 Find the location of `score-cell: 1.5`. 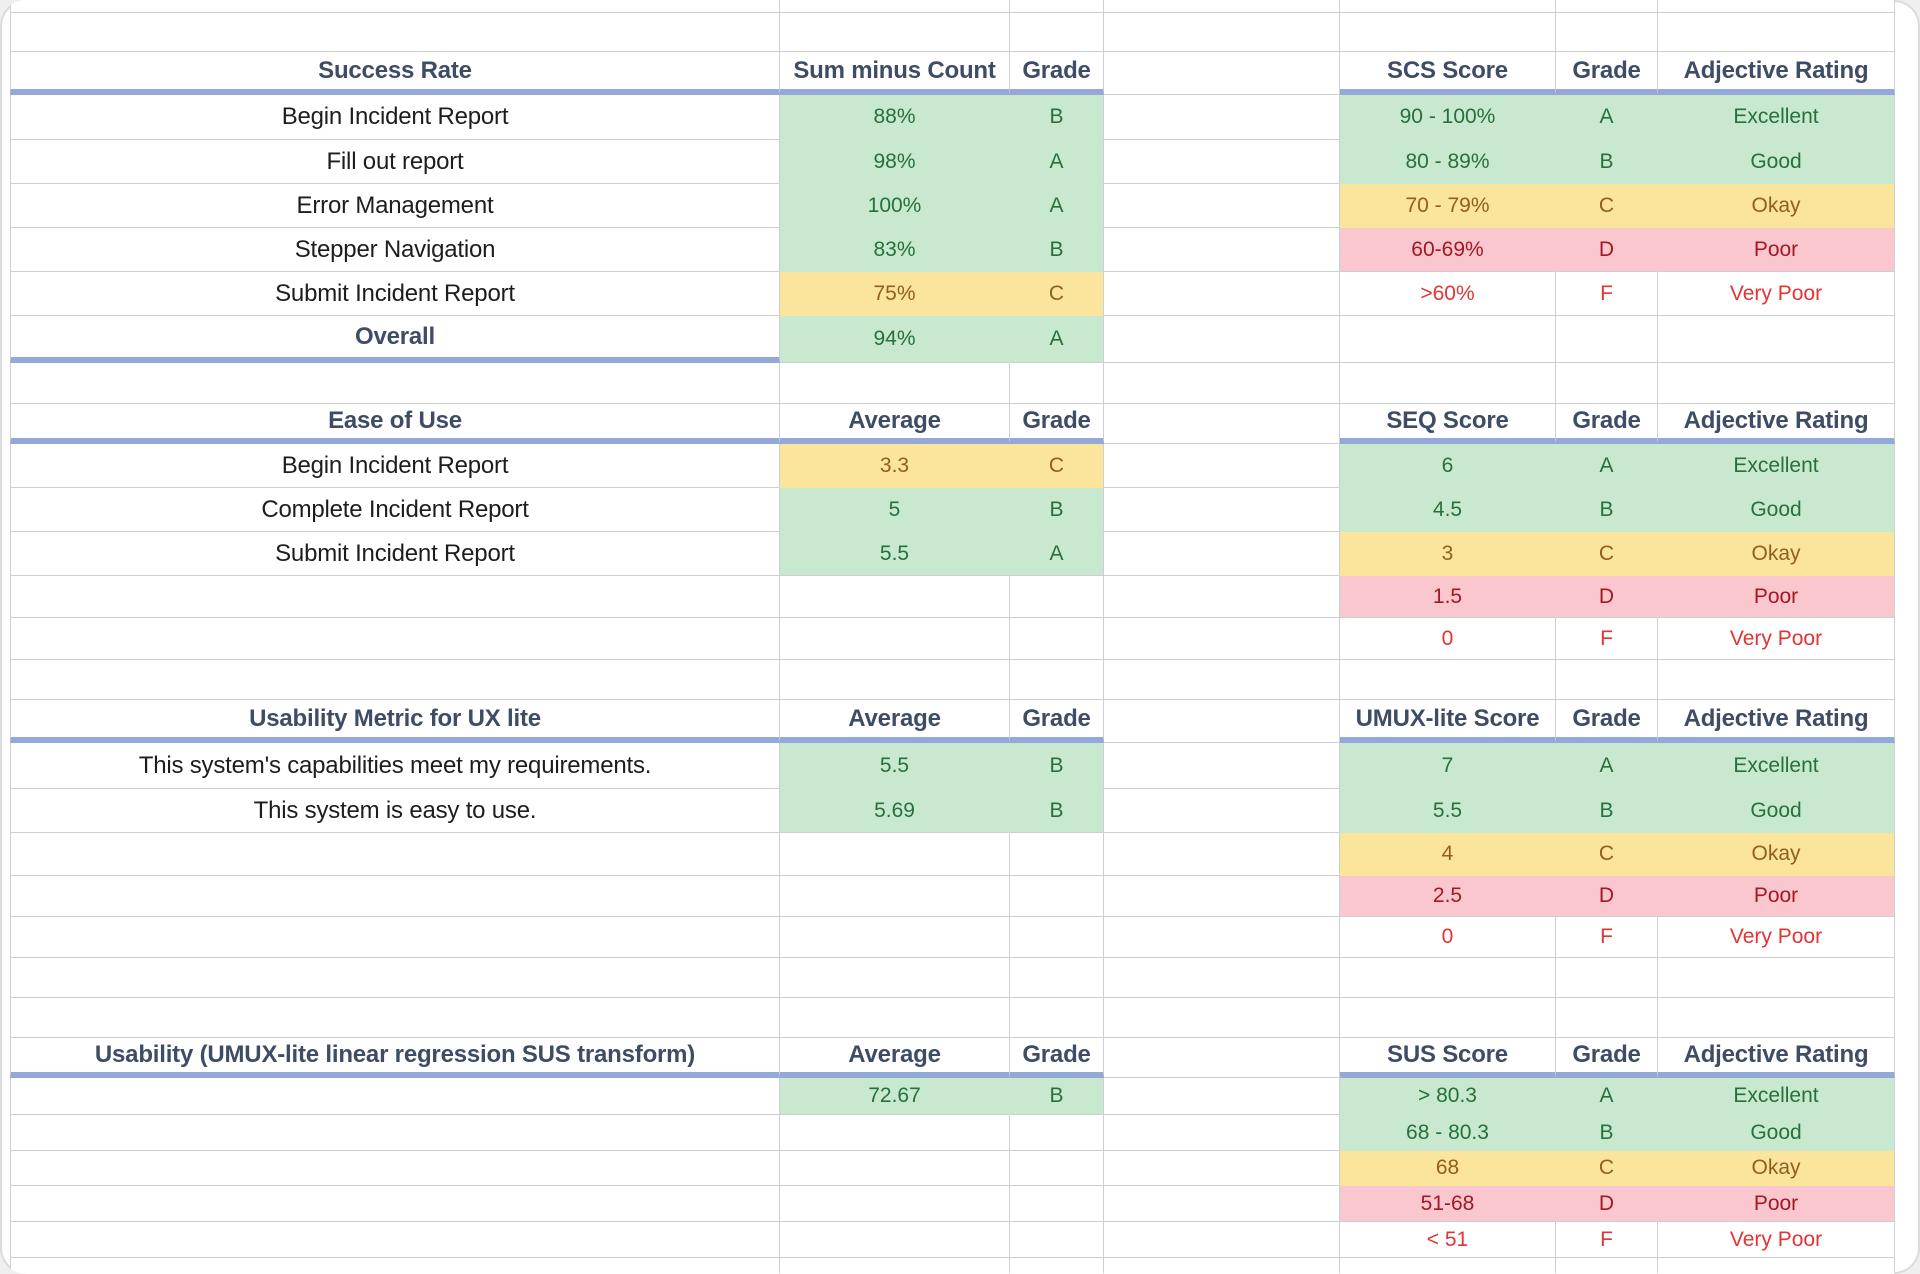

score-cell: 1.5 is located at coordinates (1448, 597).